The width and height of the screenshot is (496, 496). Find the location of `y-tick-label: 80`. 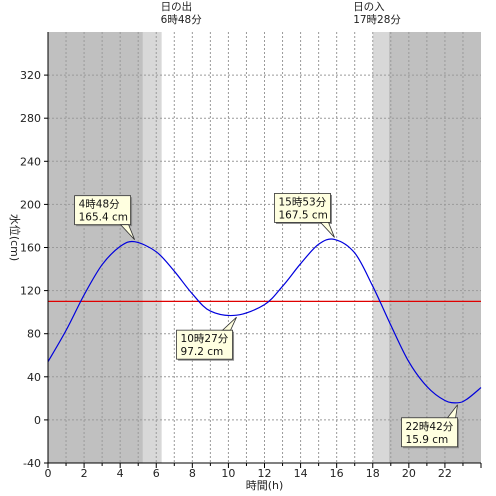

y-tick-label: 80 is located at coordinates (34, 334).